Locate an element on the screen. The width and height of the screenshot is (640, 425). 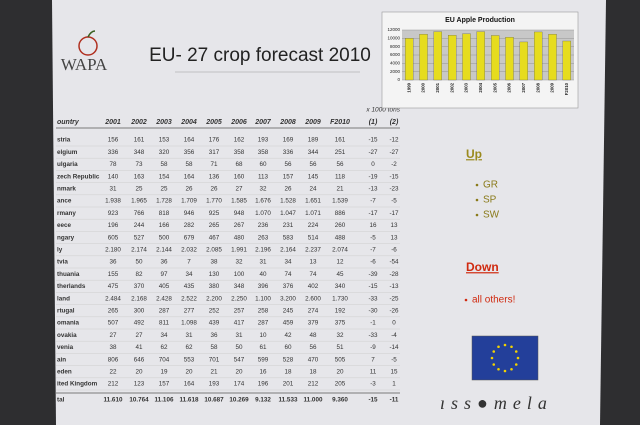
value-cell: -23 is located at coordinates (394, 188).